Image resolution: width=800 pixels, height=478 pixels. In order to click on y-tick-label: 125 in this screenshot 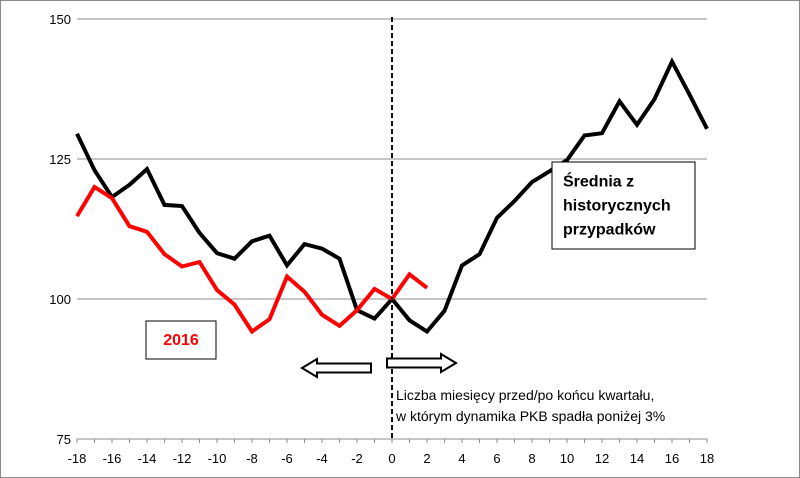, I will do `click(60, 159)`.